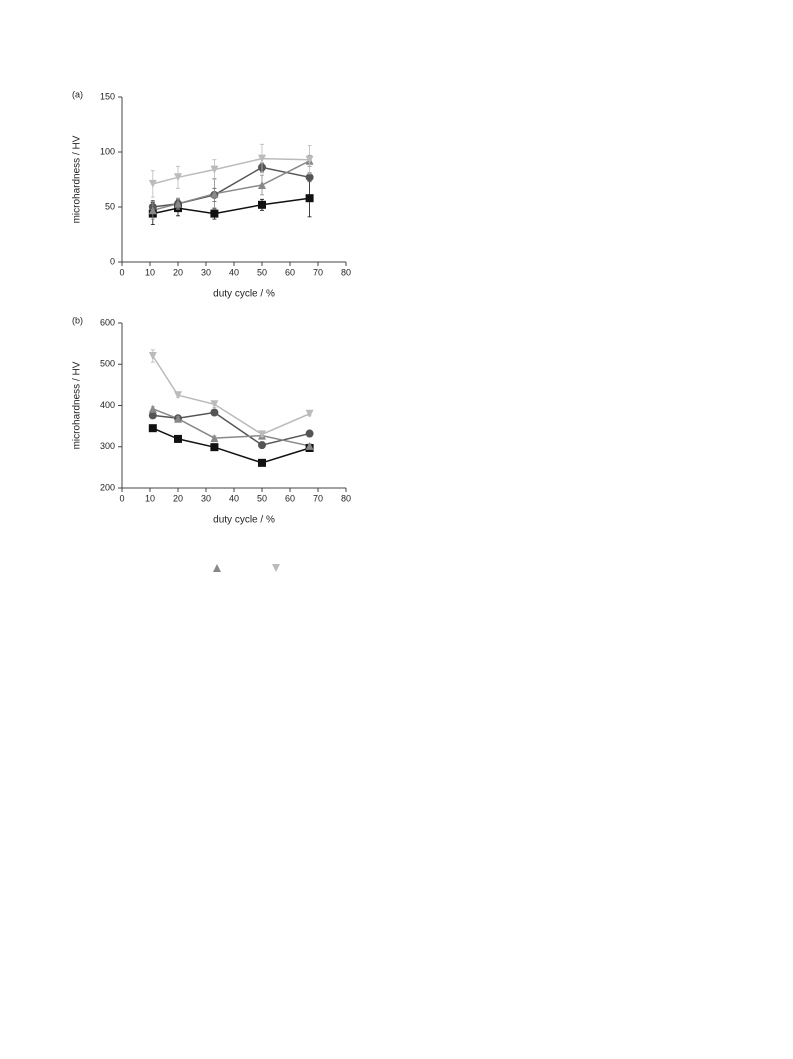 This screenshot has width=793, height=1059. Describe the element at coordinates (110, 206) in the screenshot. I see `y-tick-label: 50` at that location.